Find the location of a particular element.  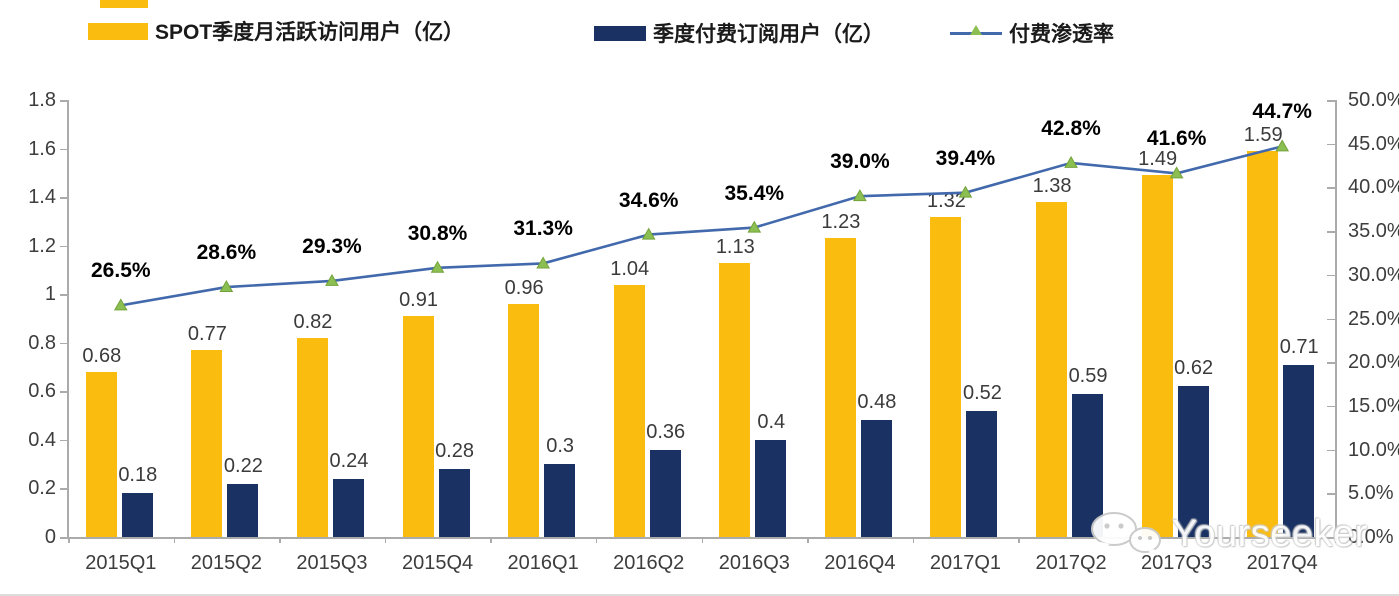

x-axis-category-label: 2016Q4 is located at coordinates (860, 563).